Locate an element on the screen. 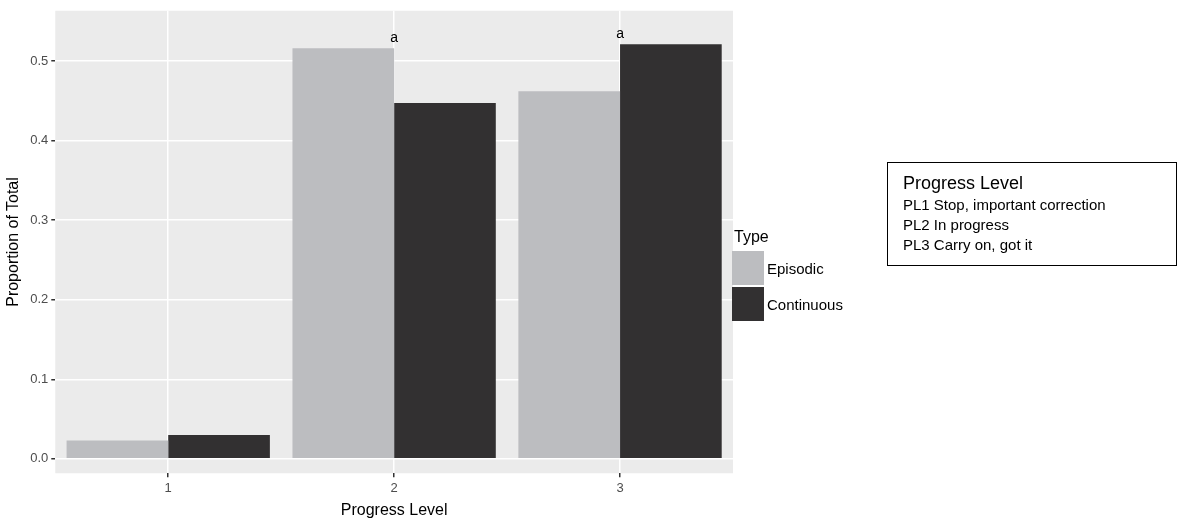  x-tick-label: 2 is located at coordinates (394, 487).